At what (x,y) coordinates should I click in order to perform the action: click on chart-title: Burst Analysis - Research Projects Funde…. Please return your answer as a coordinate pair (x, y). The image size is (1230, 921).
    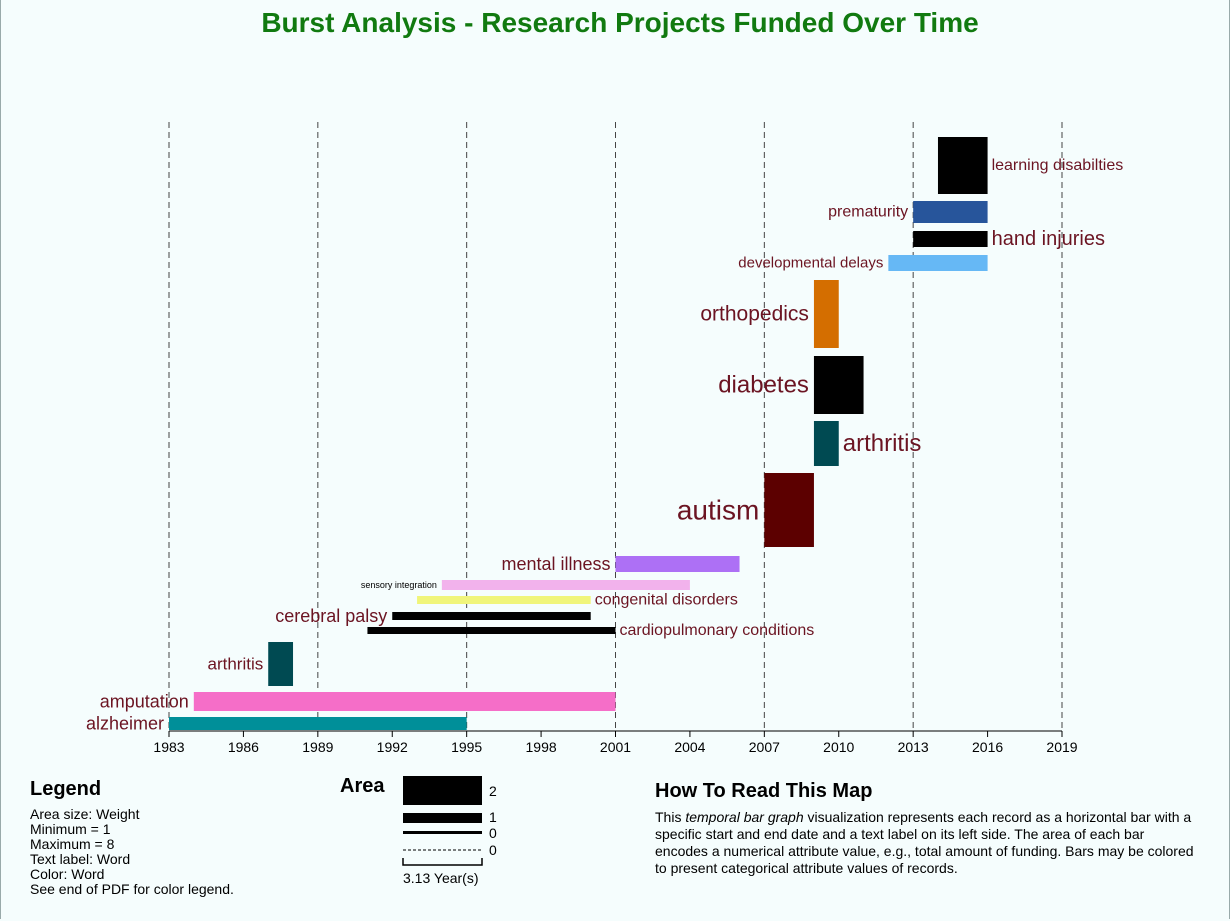
    Looking at the image, I should click on (619, 22).